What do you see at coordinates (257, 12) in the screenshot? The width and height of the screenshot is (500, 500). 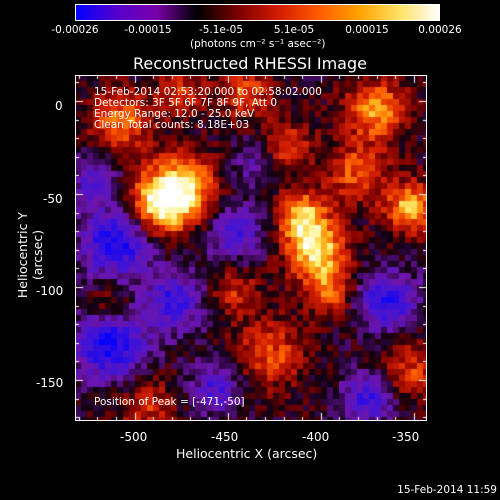 I see `colorbar` at bounding box center [257, 12].